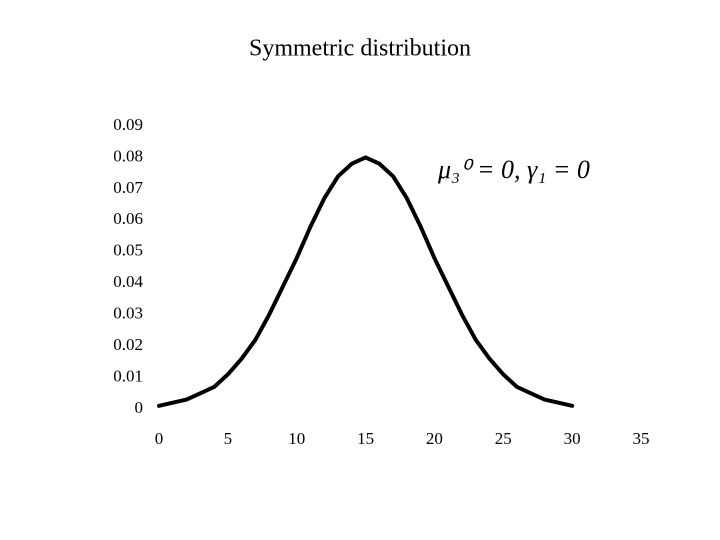 The image size is (720, 540). What do you see at coordinates (128, 218) in the screenshot?
I see `y-tick-label: 0.06` at bounding box center [128, 218].